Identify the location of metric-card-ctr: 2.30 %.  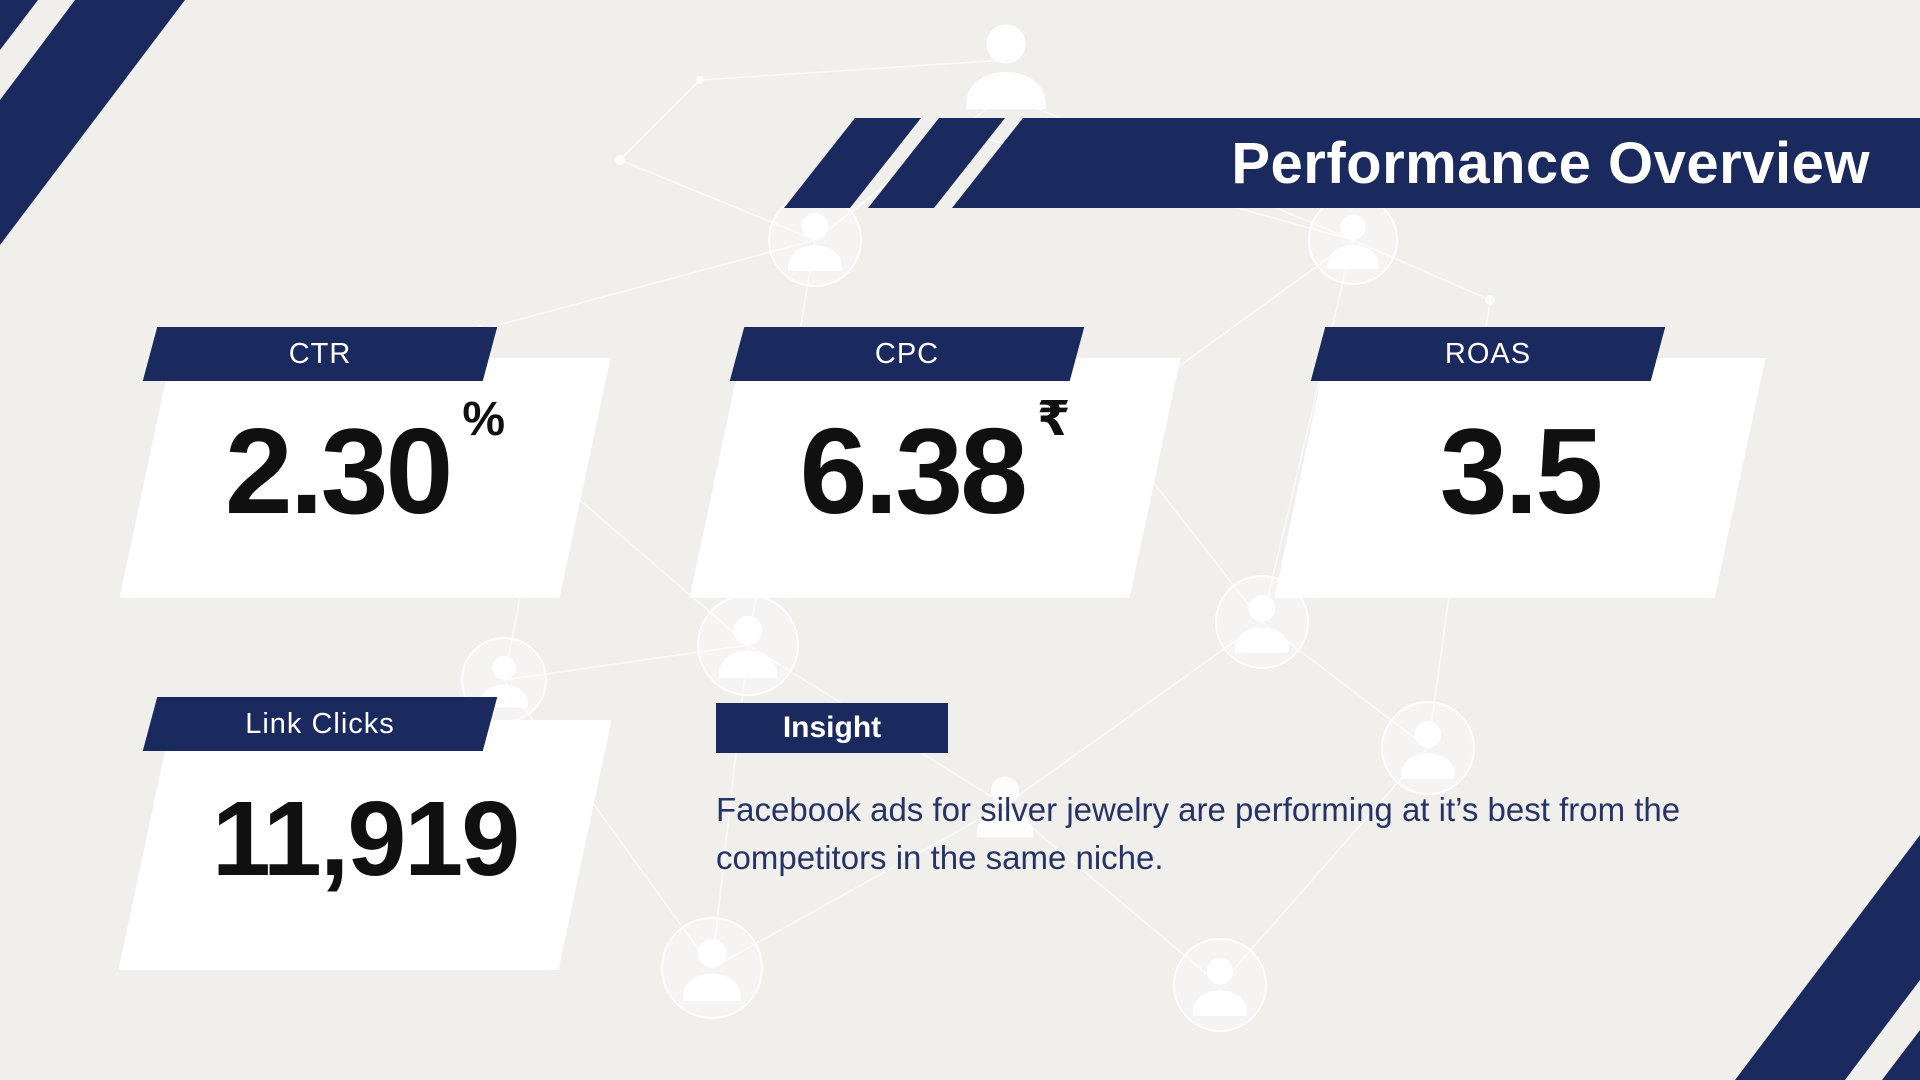
(365, 478).